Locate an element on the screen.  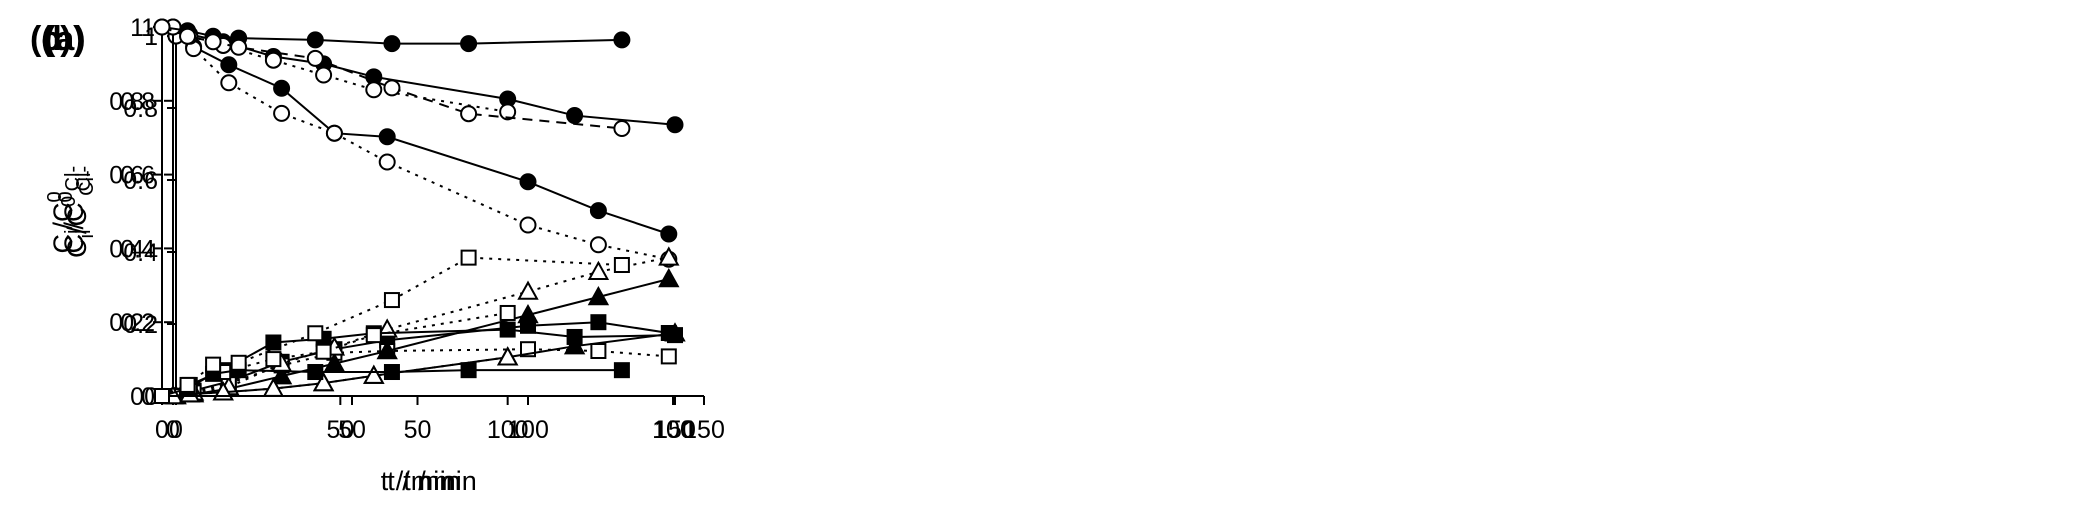
series-open-triangle is located at coordinates (340, 375).